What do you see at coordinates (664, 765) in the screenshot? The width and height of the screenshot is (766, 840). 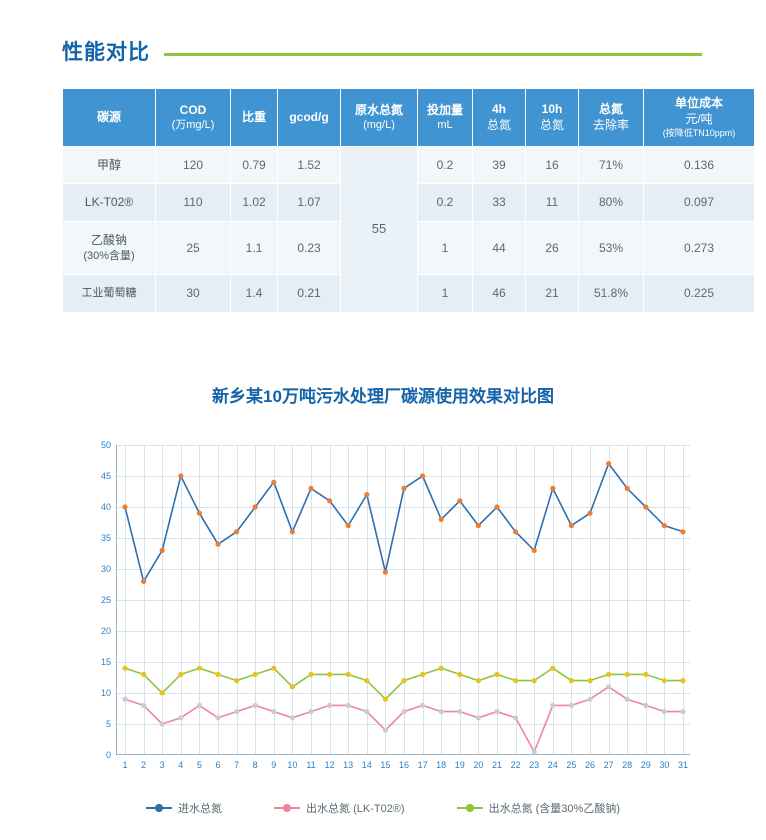 I see `x-axis-tick-label: 30` at bounding box center [664, 765].